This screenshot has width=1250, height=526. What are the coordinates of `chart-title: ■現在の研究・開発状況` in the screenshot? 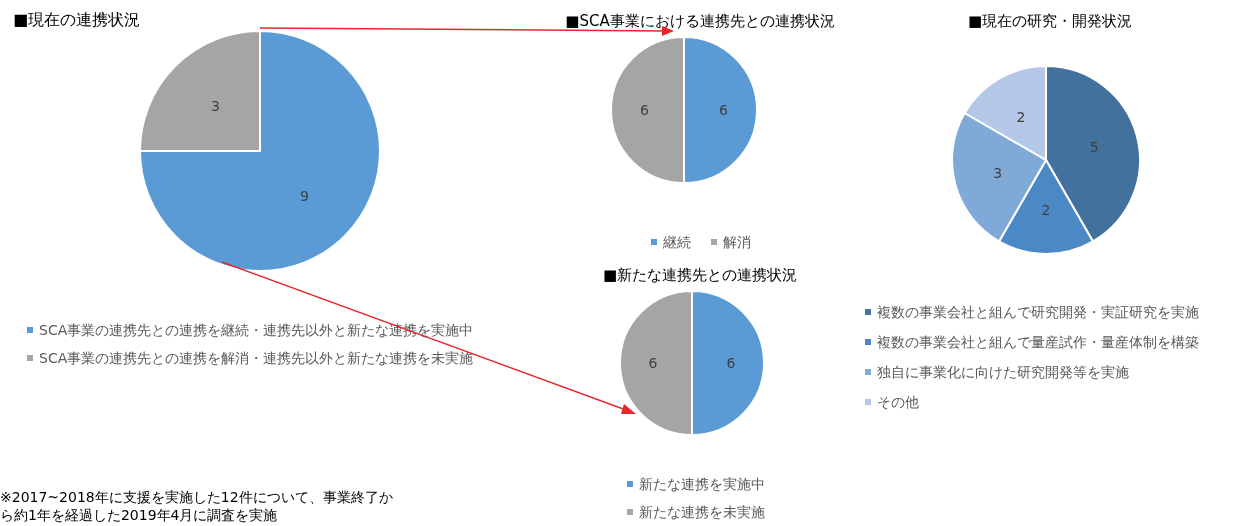 It's located at (1050, 20).